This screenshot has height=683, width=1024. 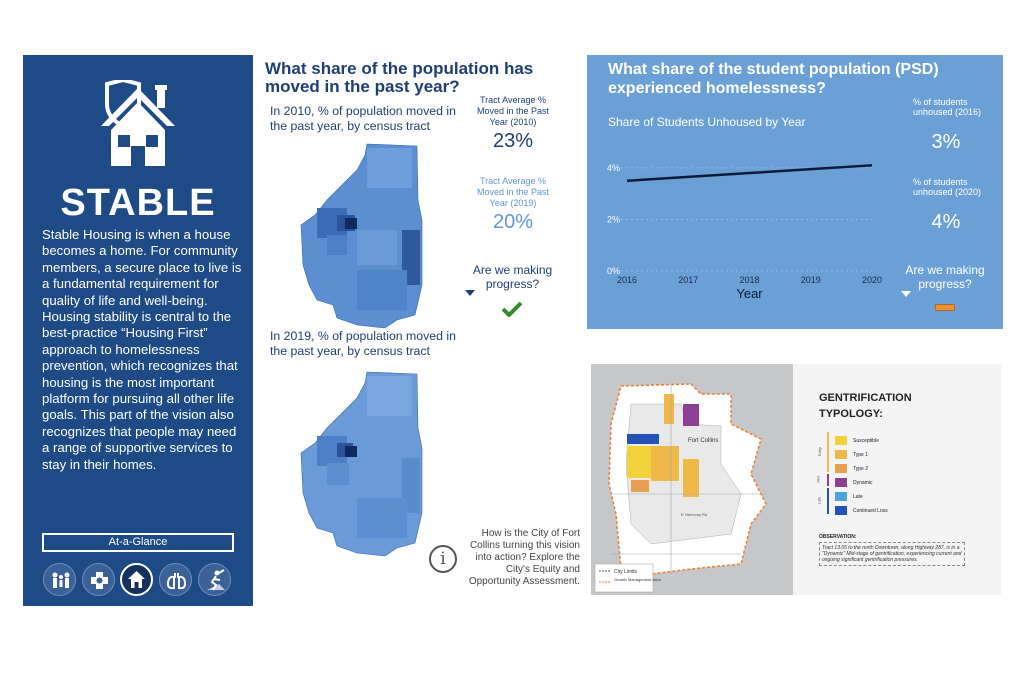 What do you see at coordinates (136, 579) in the screenshot?
I see `home-icon` at bounding box center [136, 579].